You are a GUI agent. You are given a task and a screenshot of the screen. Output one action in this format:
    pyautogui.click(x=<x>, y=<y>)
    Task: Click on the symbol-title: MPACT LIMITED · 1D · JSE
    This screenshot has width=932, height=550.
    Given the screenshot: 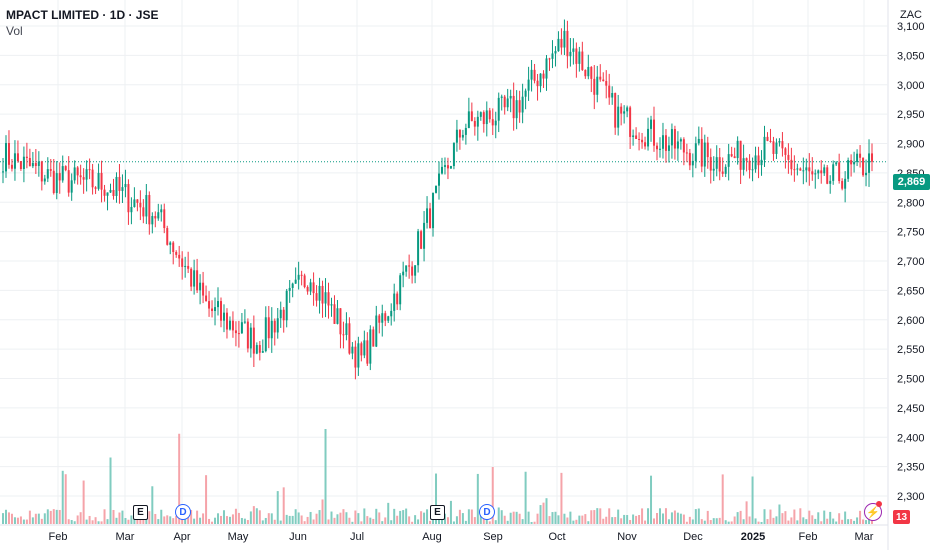 What is the action you would take?
    pyautogui.click(x=82, y=15)
    